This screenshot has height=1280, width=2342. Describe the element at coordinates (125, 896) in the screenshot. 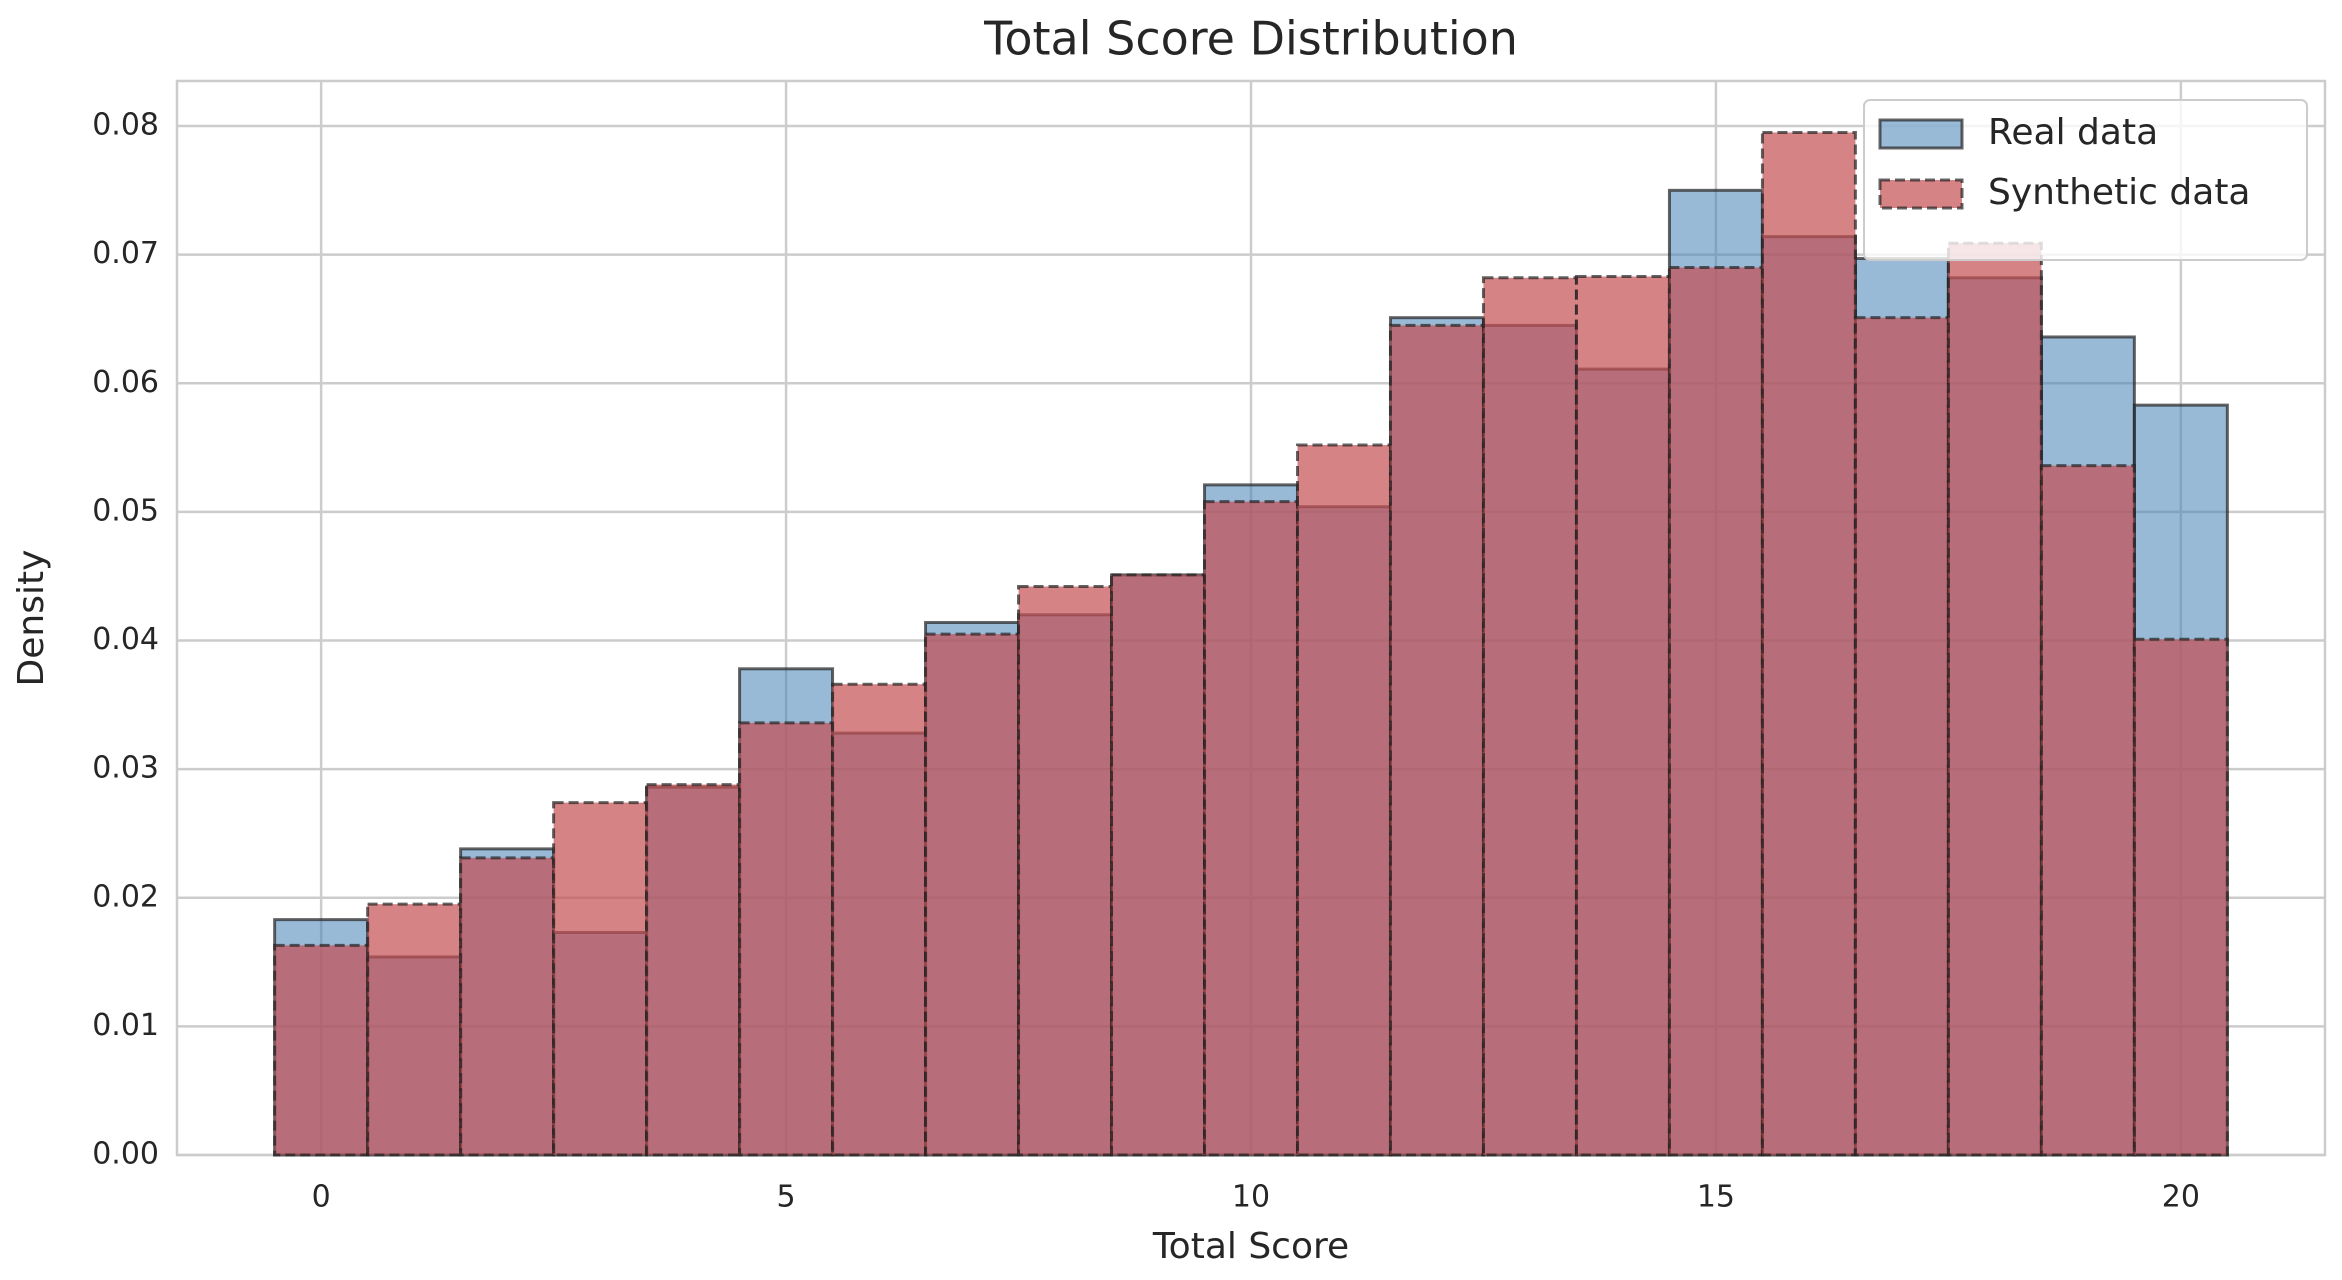

I see `y-tick-label: 0.02` at that location.